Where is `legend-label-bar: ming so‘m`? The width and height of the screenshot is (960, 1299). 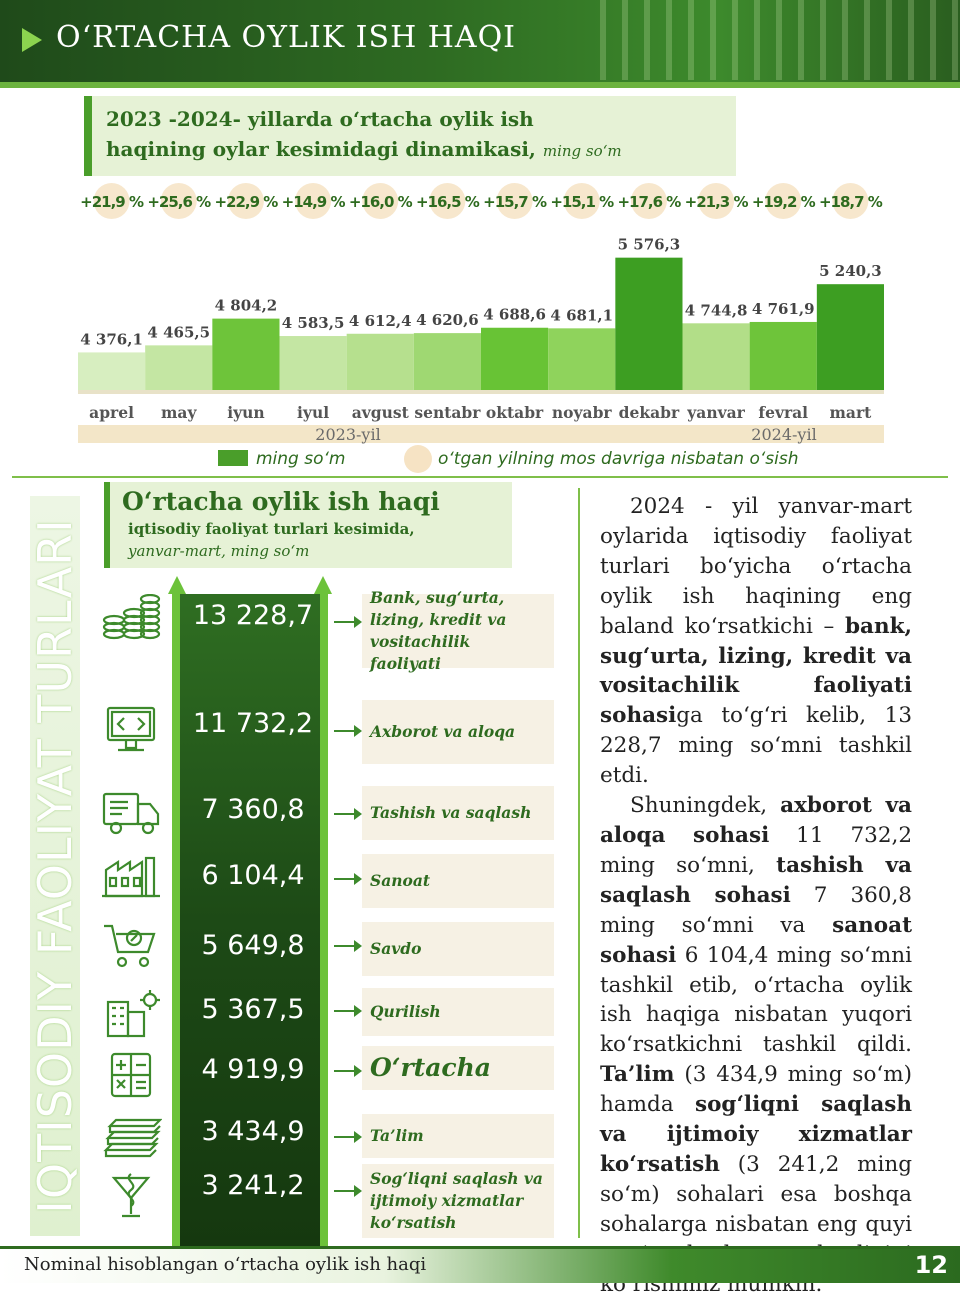
legend-label-bar: ming so‘m is located at coordinates (300, 459).